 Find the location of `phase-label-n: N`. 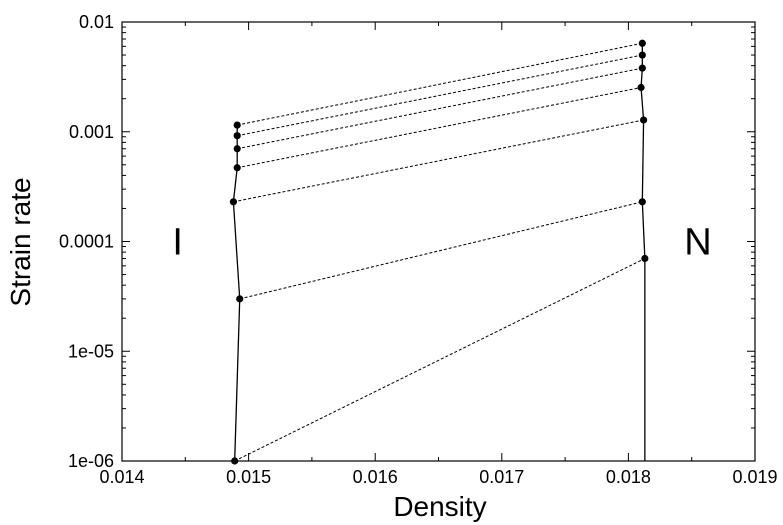

phase-label-n: N is located at coordinates (697, 243).